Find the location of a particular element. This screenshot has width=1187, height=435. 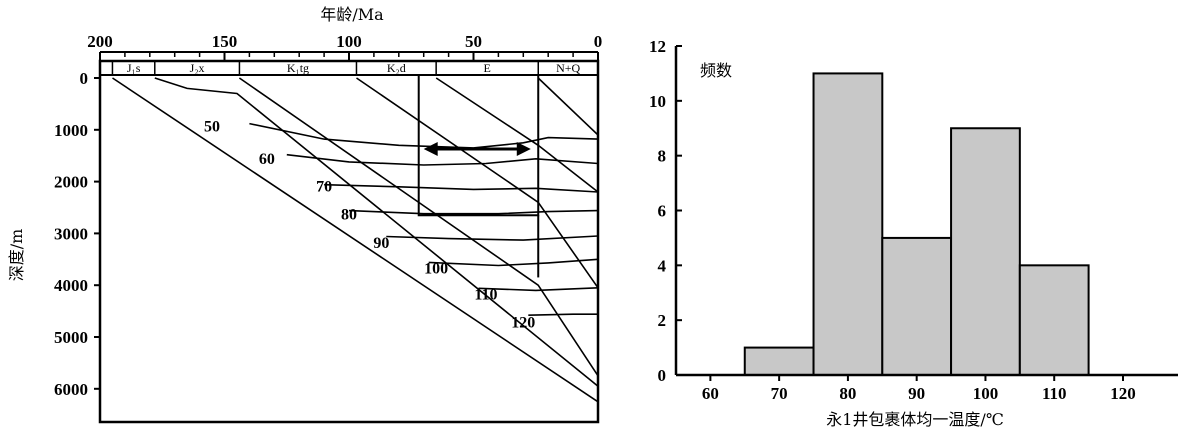

isotherm-label: 70 is located at coordinates (324, 187).